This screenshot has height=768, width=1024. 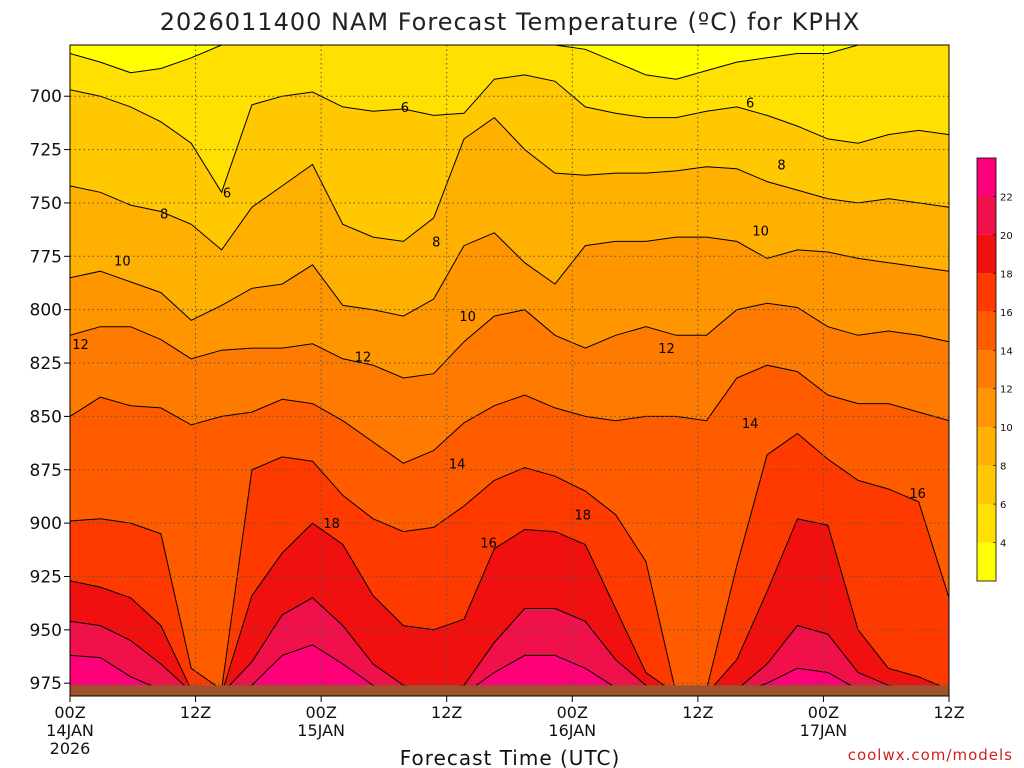 What do you see at coordinates (572, 730) in the screenshot?
I see `x-tick-line2: 16JAN` at bounding box center [572, 730].